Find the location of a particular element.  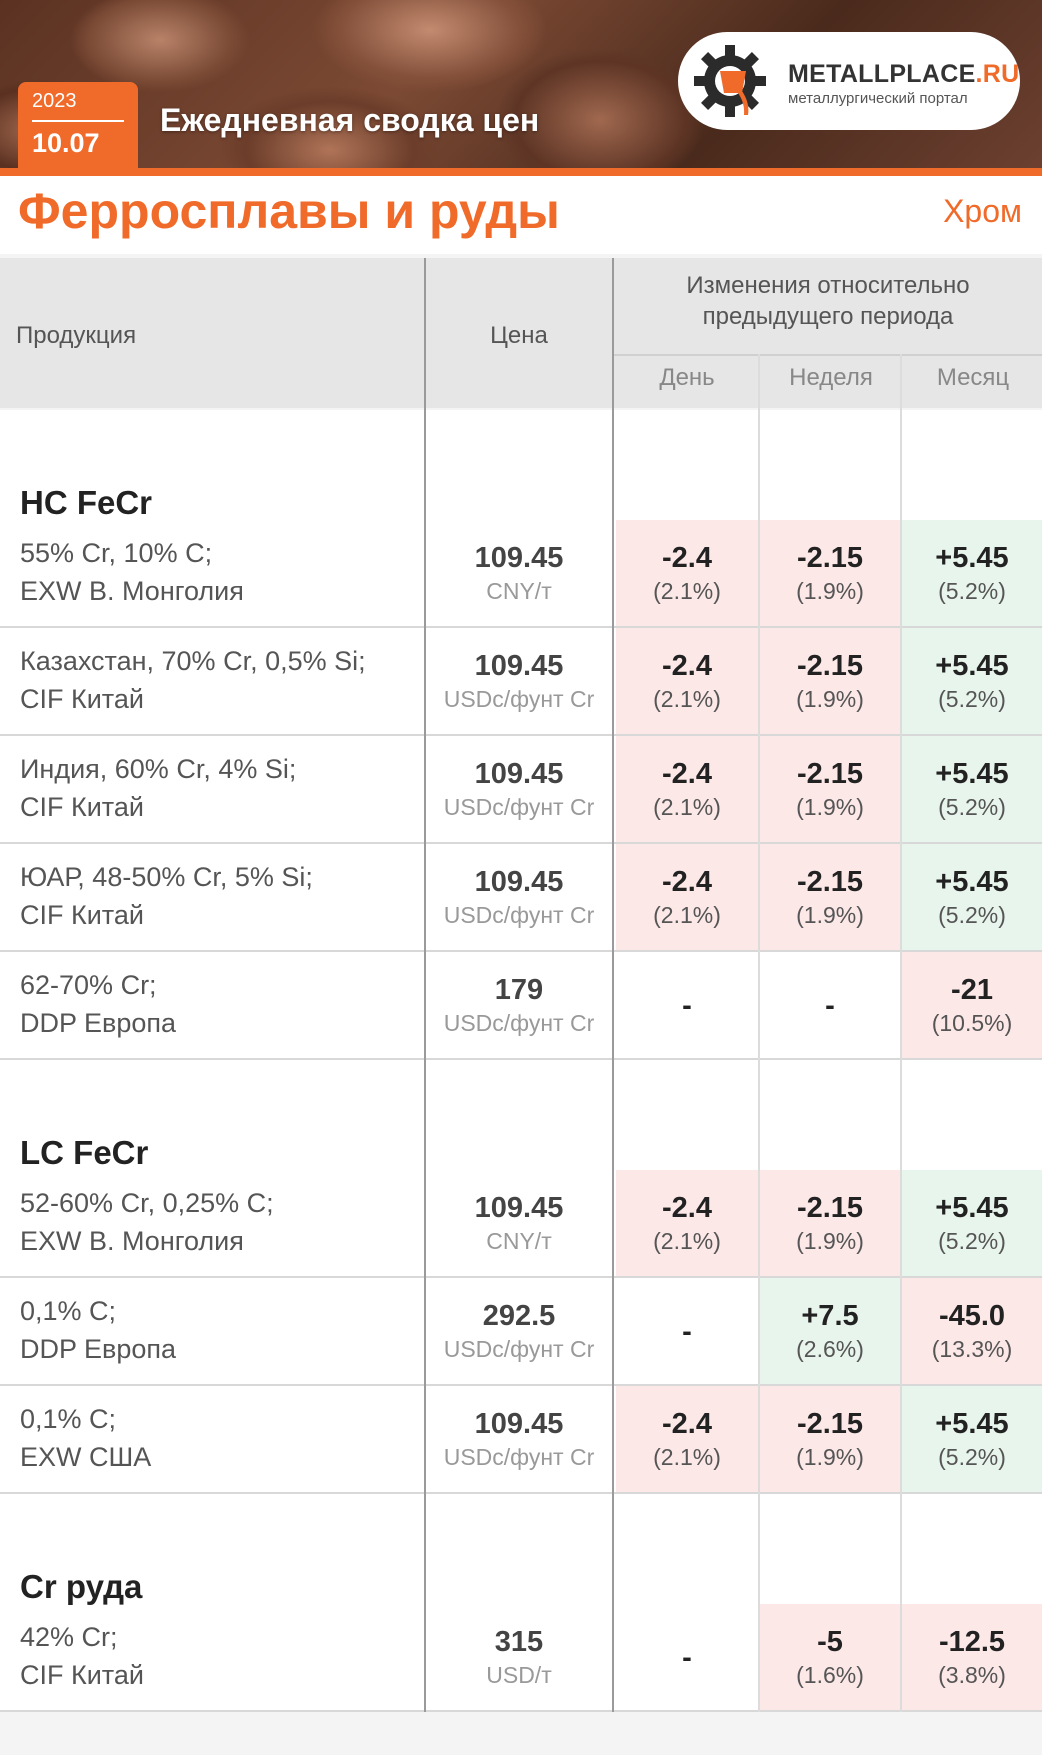

price-value: 179 is located at coordinates (519, 990).